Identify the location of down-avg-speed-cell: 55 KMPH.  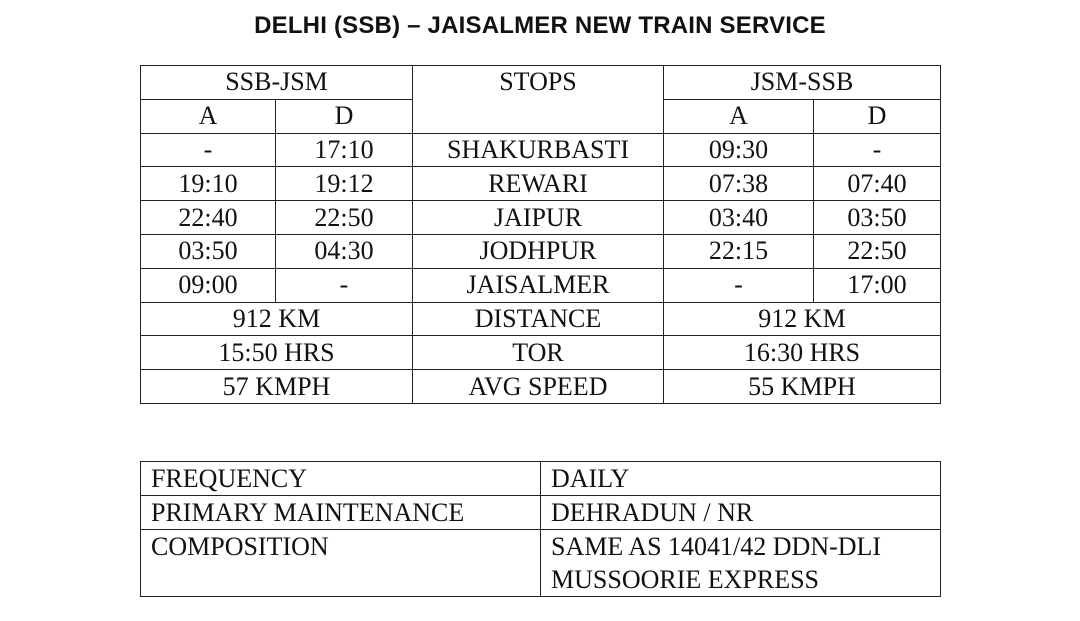
(802, 386).